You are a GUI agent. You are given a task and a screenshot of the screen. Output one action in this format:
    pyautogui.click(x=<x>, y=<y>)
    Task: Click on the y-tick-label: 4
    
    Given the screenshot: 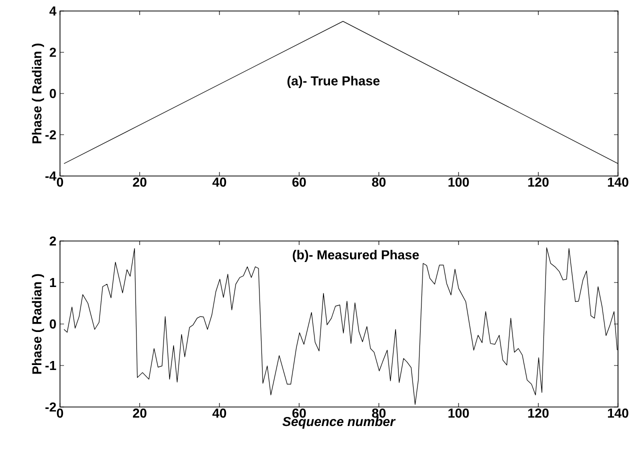 What is the action you would take?
    pyautogui.click(x=52, y=11)
    